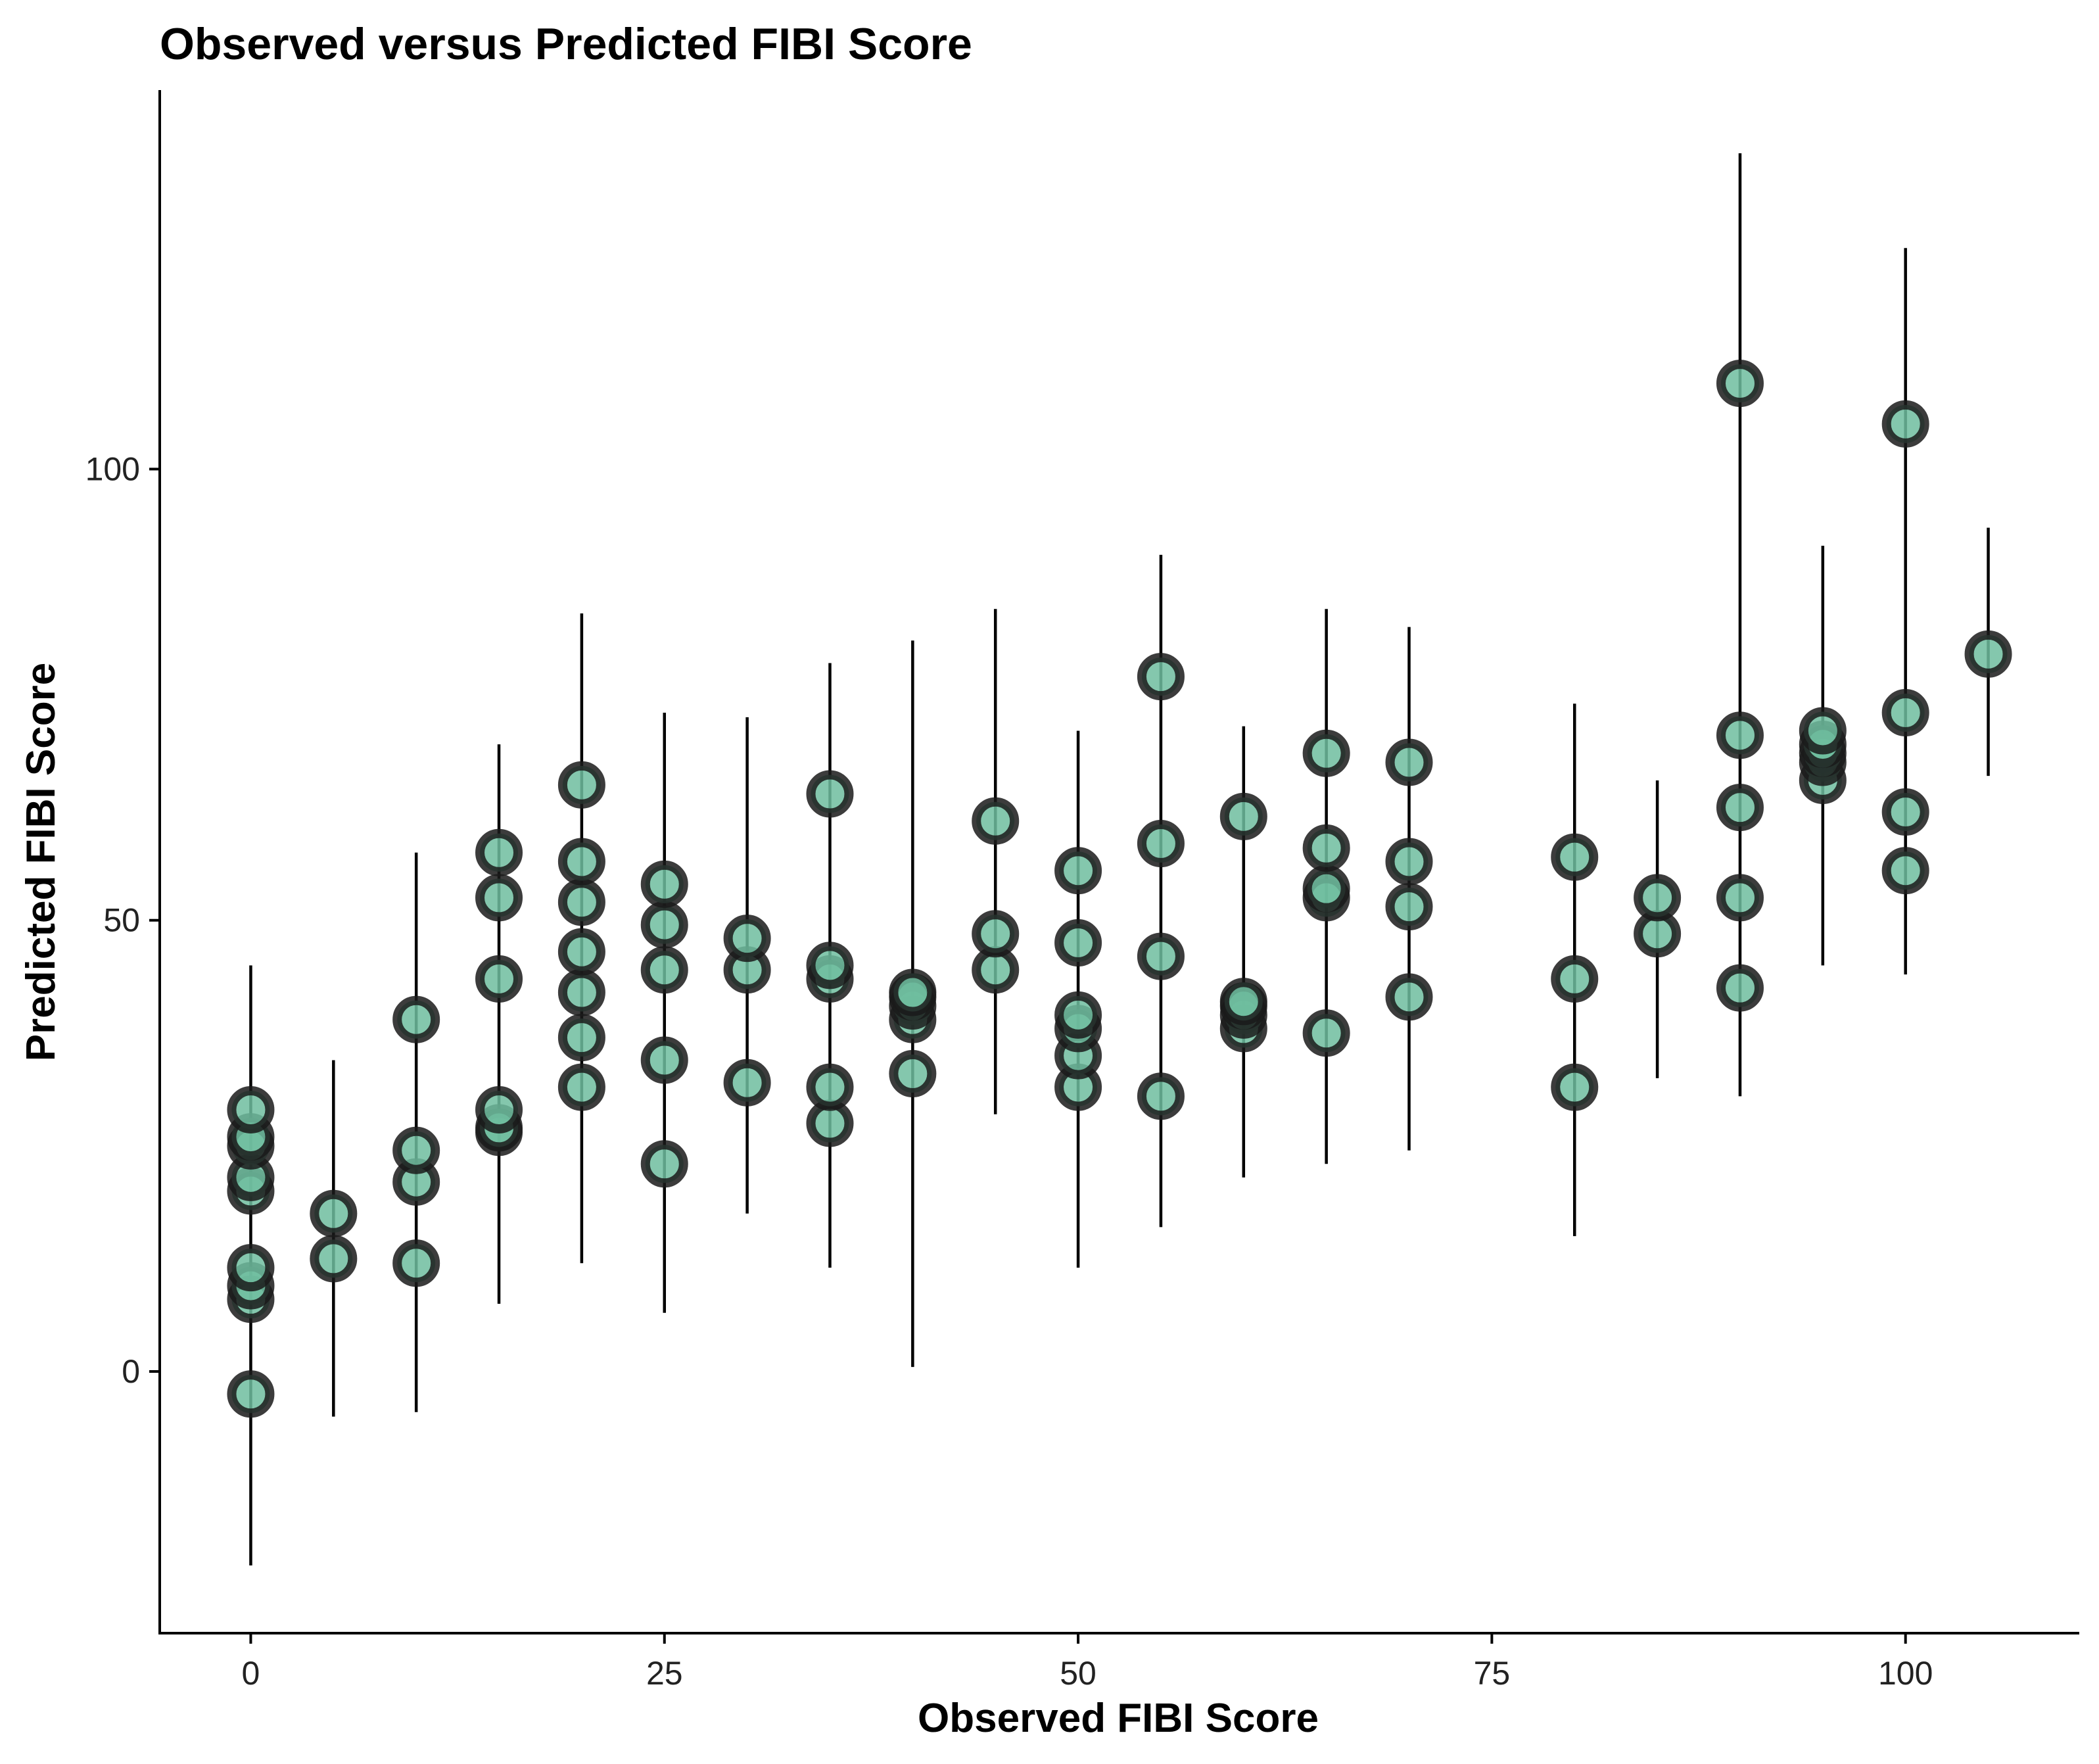 The image size is (2099, 1764). I want to click on y-tick-label: 0, so click(131, 1371).